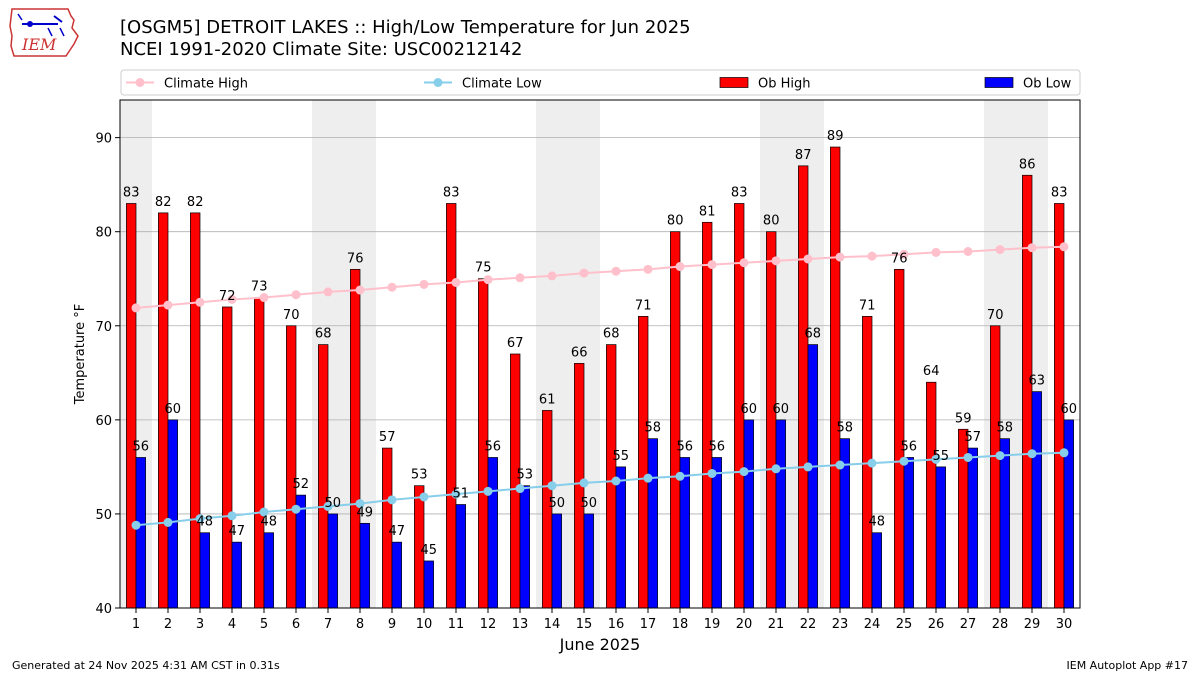  Describe the element at coordinates (173, 409) in the screenshot. I see `ob-low-label: 60` at that location.